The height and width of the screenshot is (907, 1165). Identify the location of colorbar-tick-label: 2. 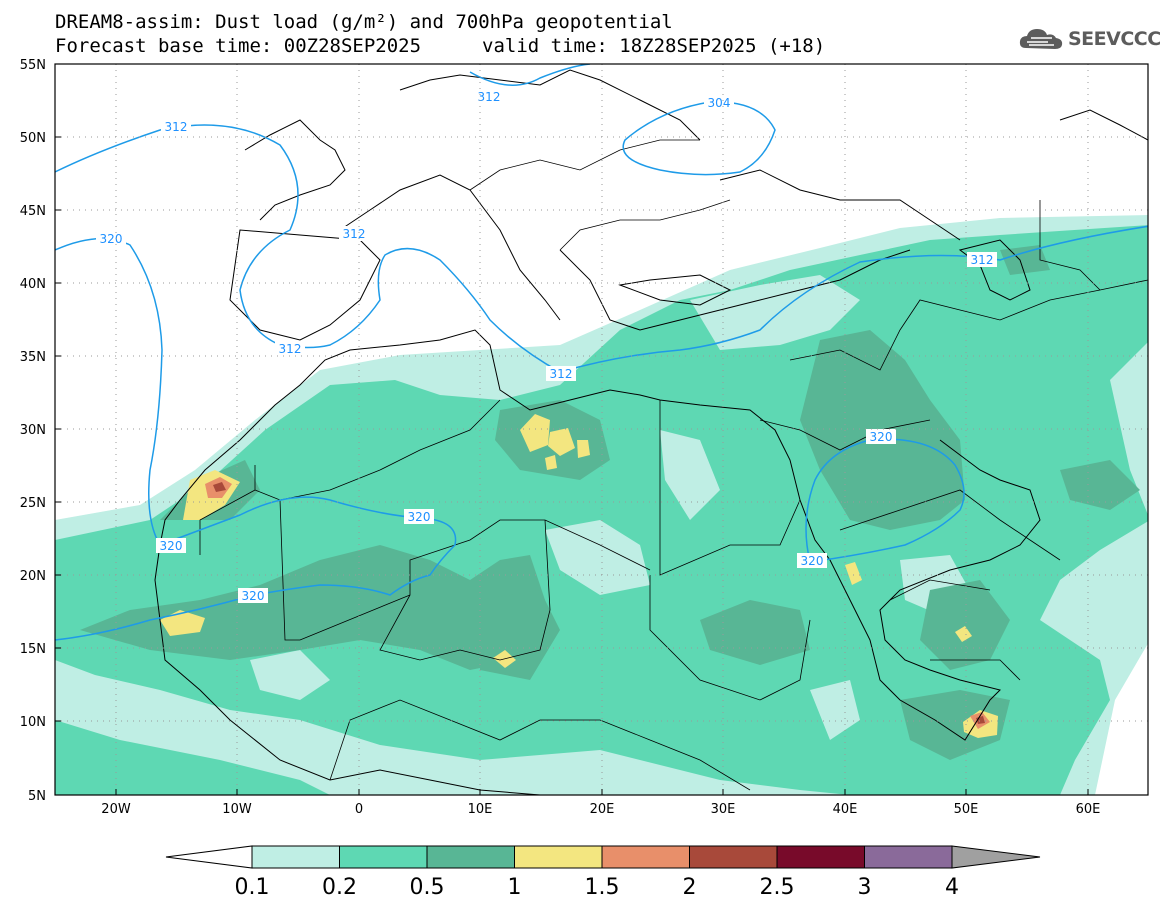
(690, 887).